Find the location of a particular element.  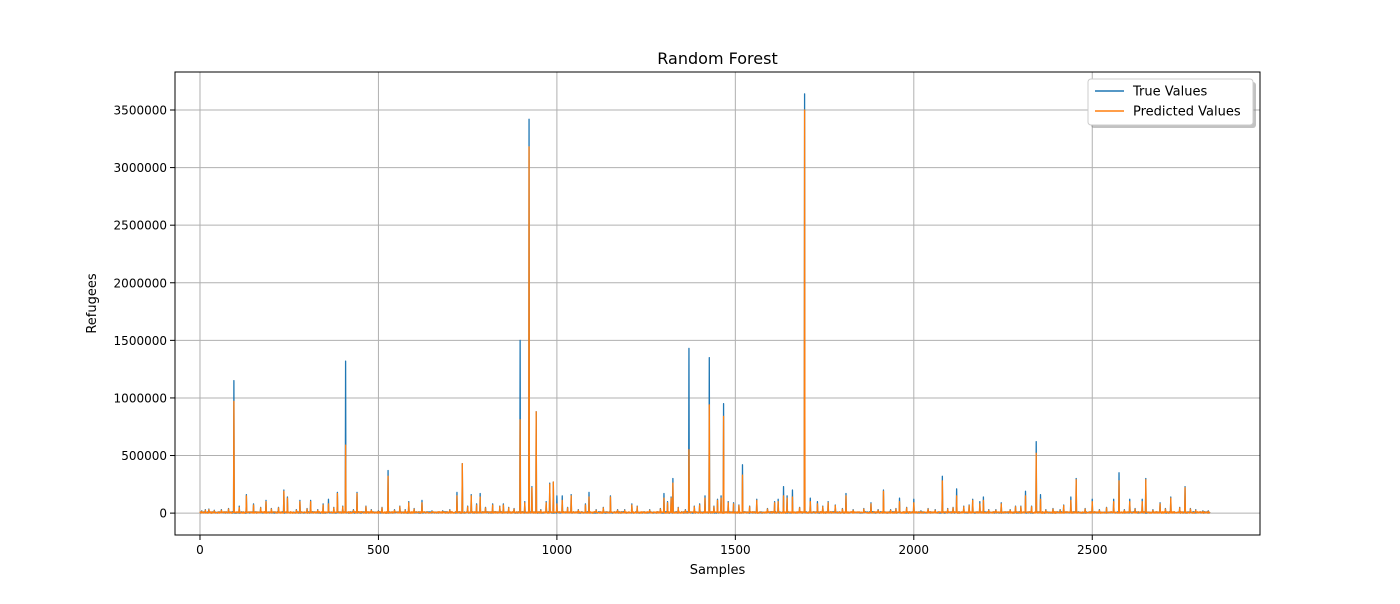

x-axis-ticks: 0 500 1000 1500 2000 2500 is located at coordinates (652, 546).